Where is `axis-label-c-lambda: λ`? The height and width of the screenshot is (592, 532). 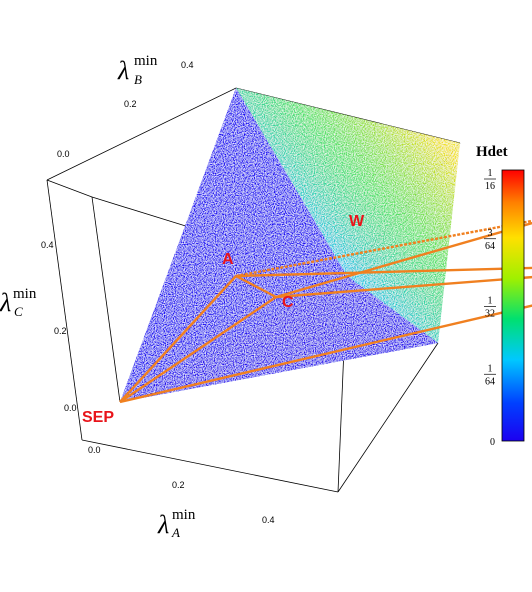
axis-label-c-lambda: λ is located at coordinates (5, 302).